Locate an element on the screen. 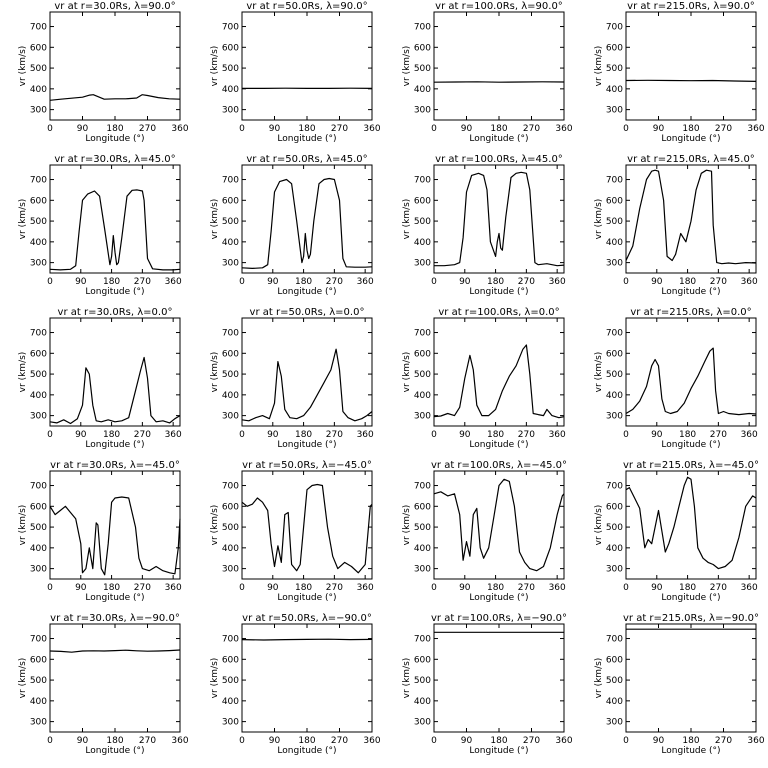 This screenshot has width=768, height=768. series-line is located at coordinates (691, 381).